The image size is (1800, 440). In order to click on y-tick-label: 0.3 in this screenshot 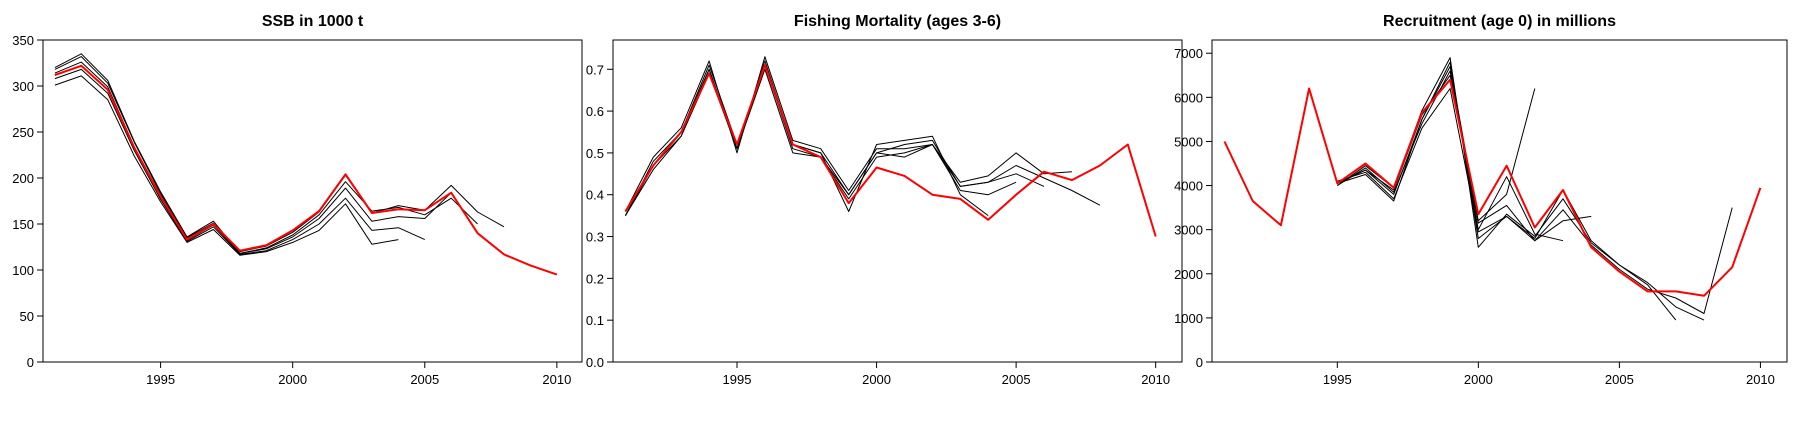, I will do `click(595, 237)`.